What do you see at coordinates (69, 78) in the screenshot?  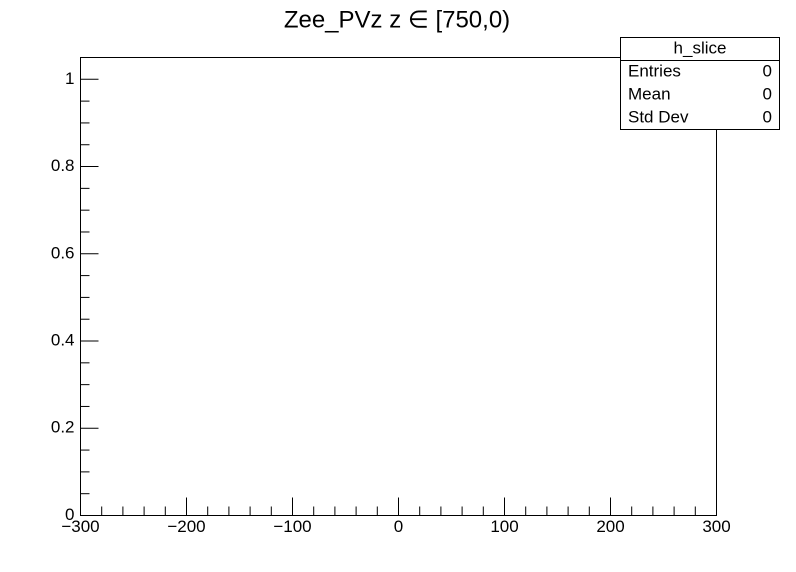 I see `y-tick-label: 1` at bounding box center [69, 78].